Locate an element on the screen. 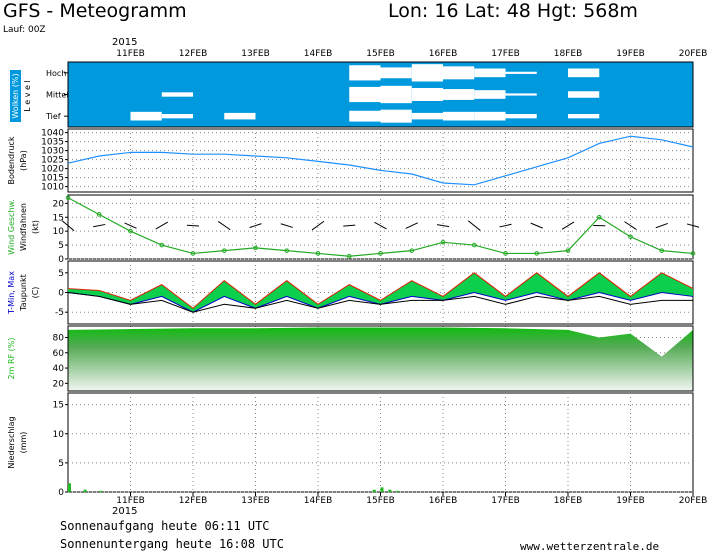 This screenshot has height=553, width=707. humidity-area is located at coordinates (380, 359).